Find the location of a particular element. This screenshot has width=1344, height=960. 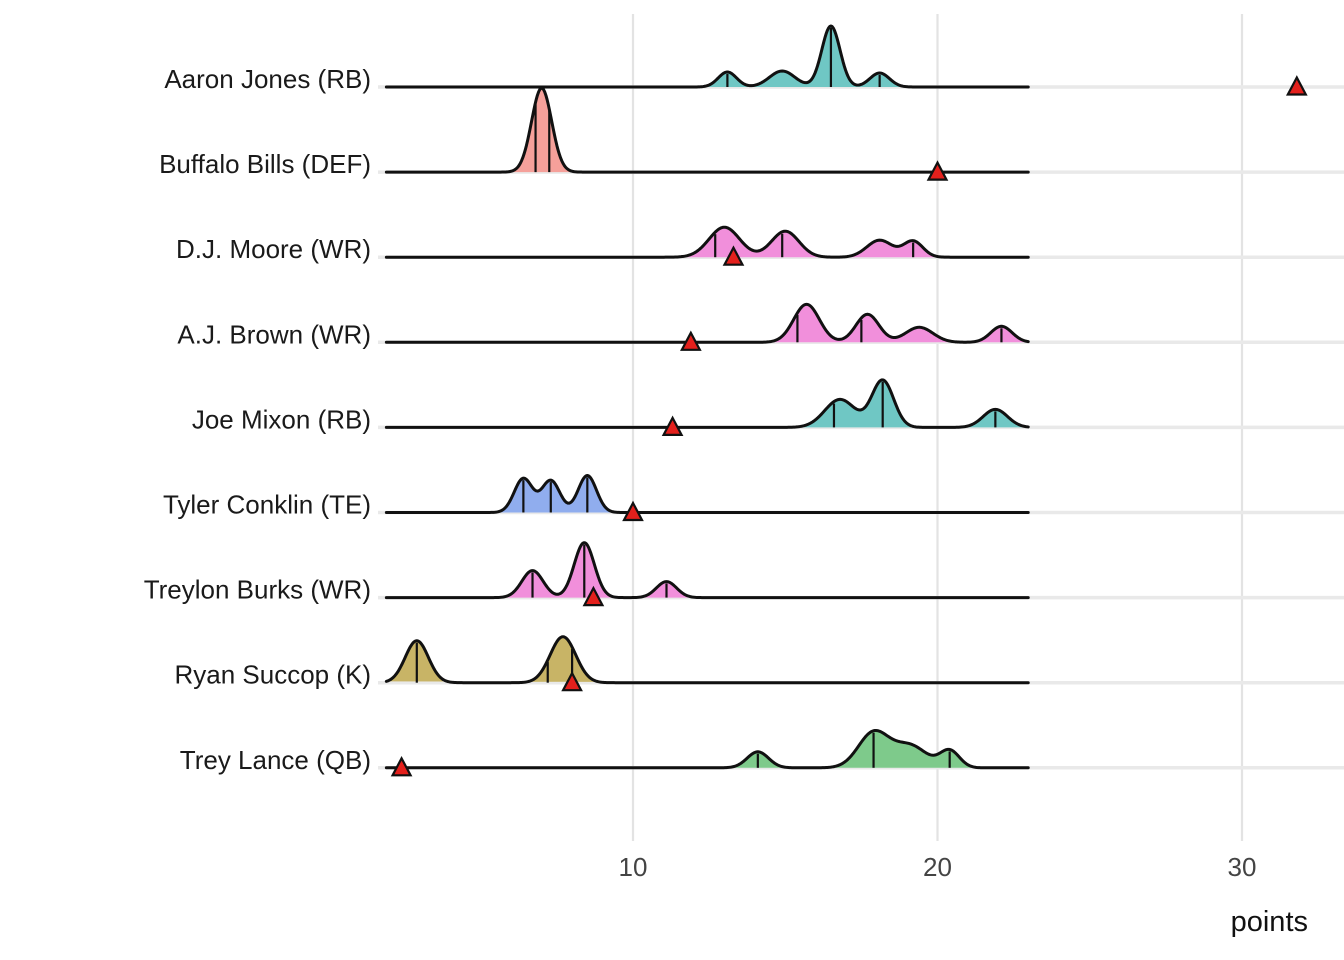

x-tick-label: 30 is located at coordinates (1242, 867).